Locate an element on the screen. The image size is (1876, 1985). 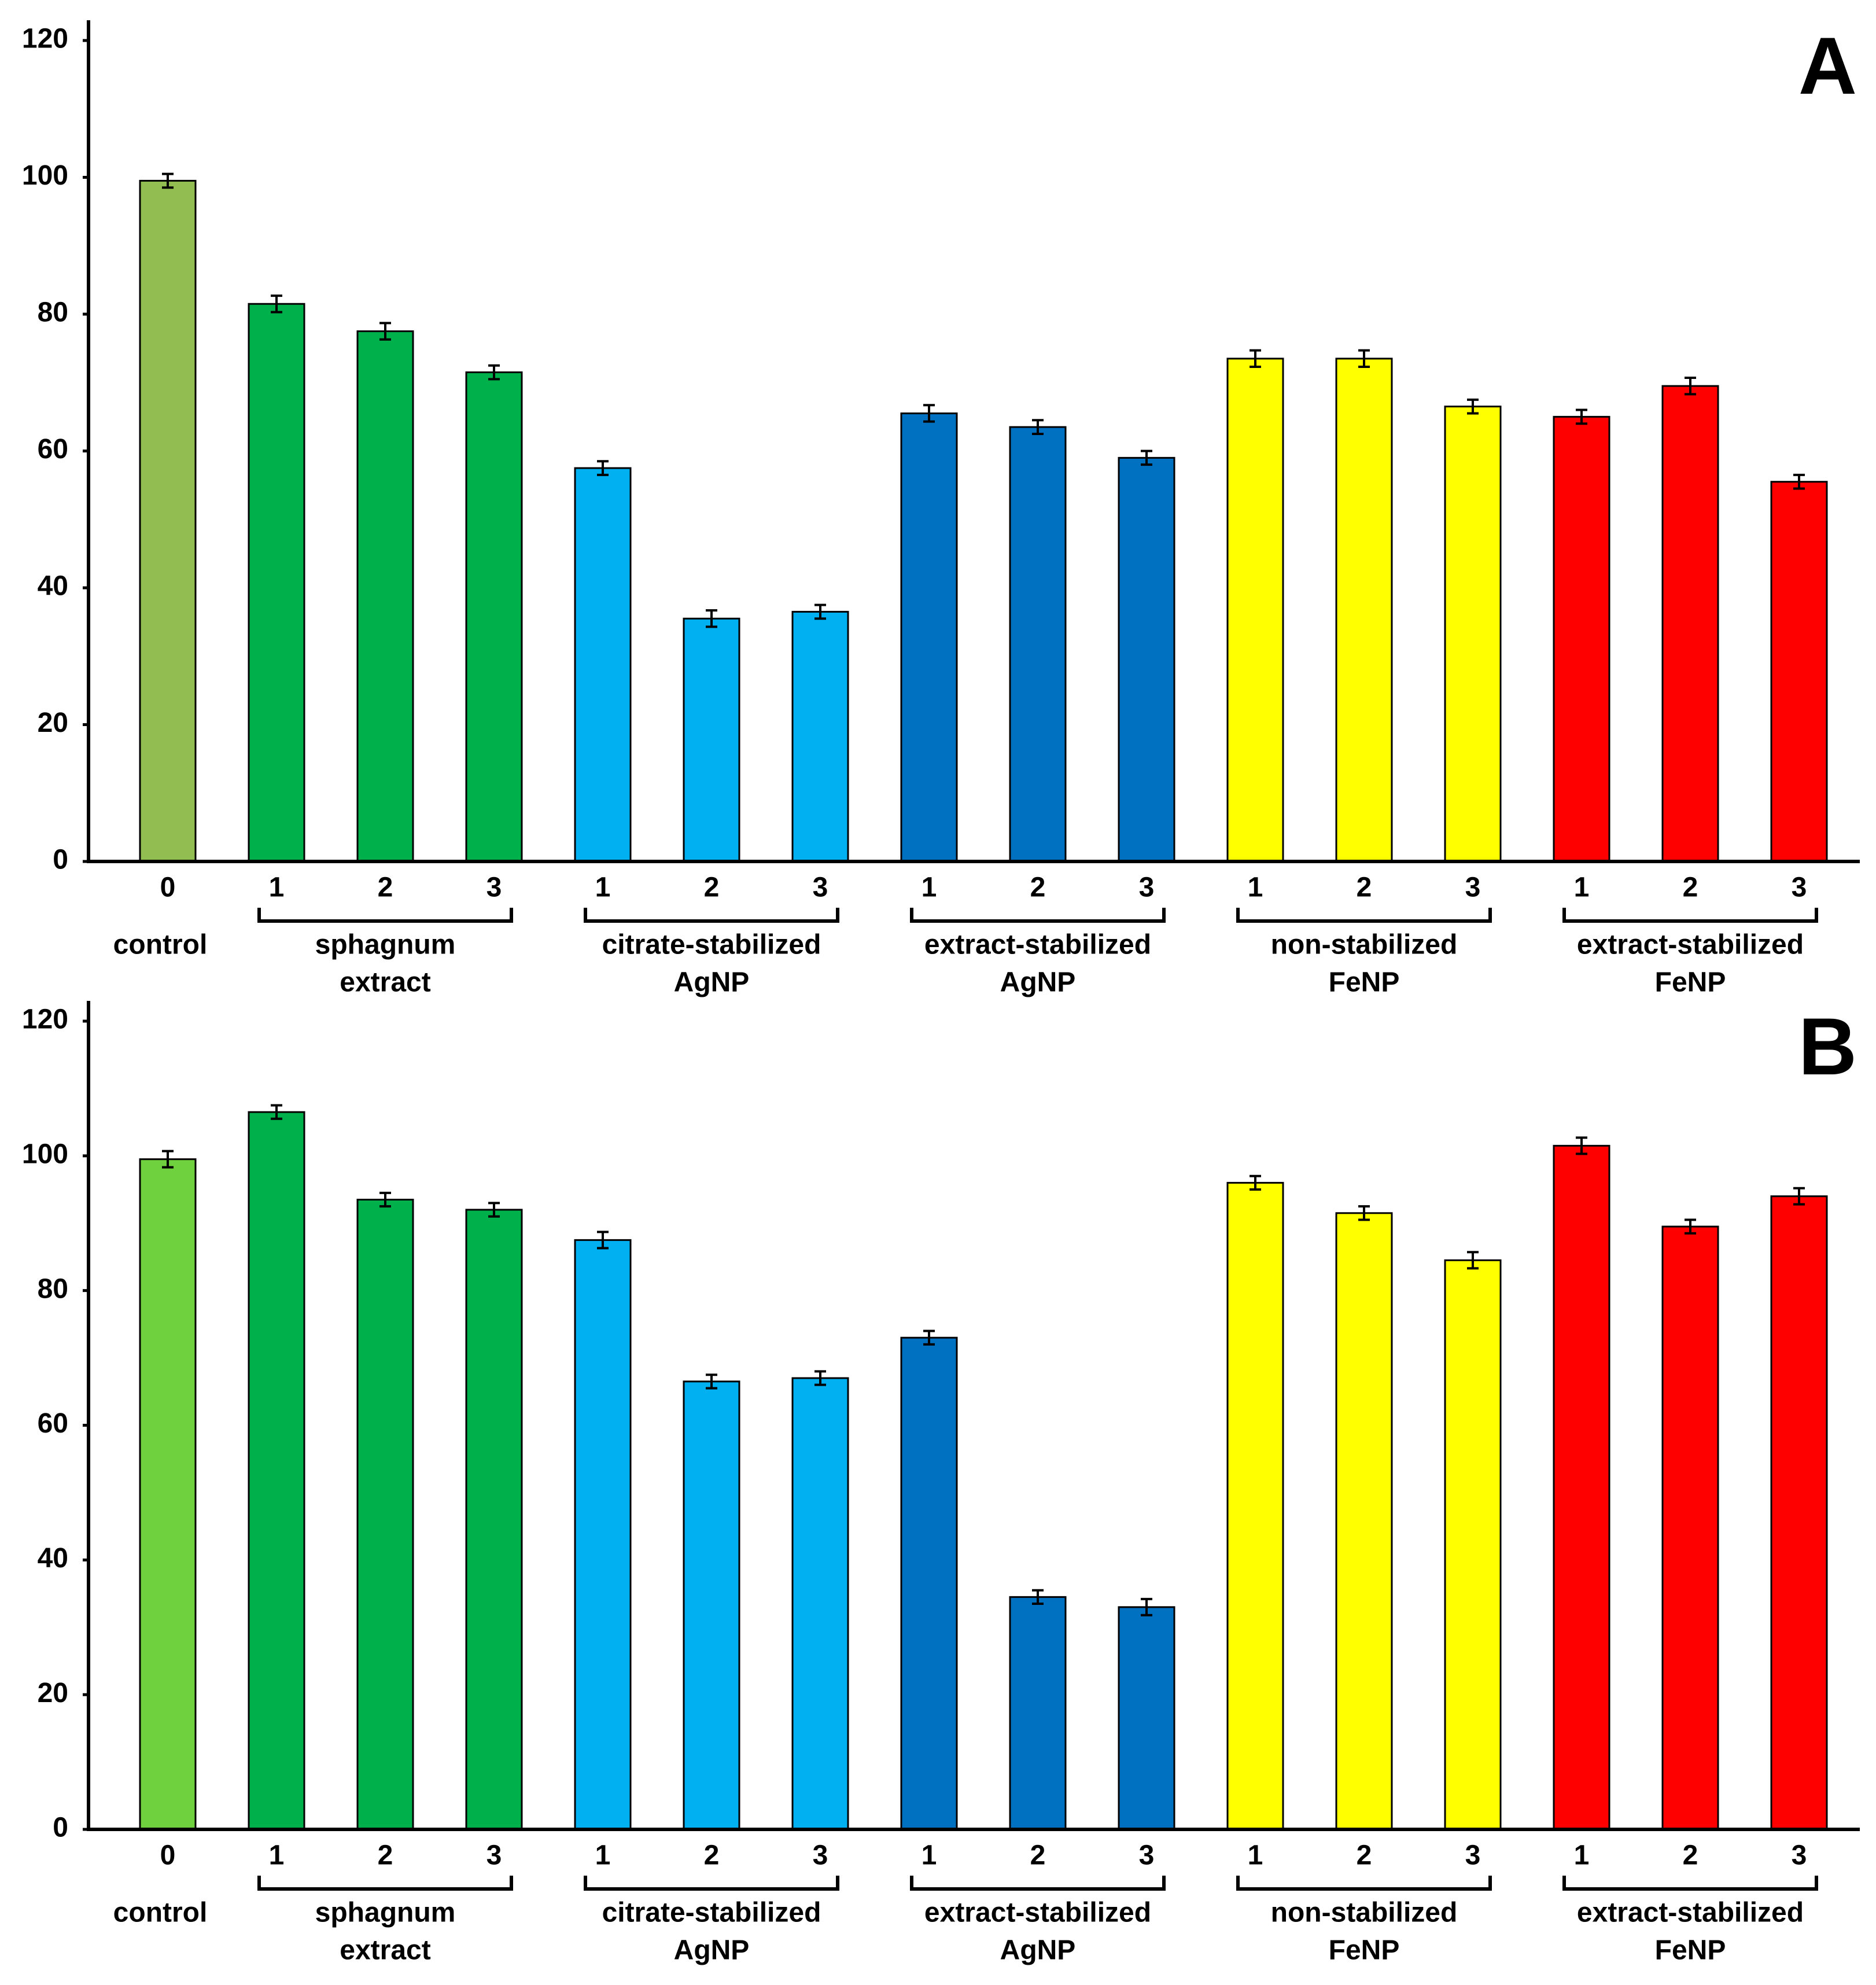
group-label: sphagnum is located at coordinates (385, 945).